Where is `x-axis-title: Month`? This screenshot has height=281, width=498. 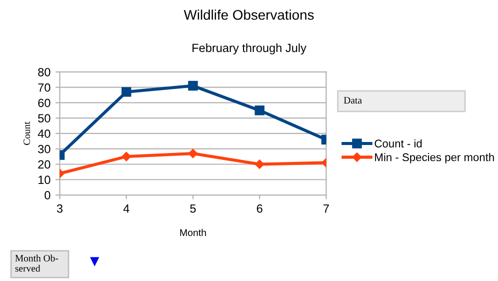 x-axis-title: Month is located at coordinates (193, 232).